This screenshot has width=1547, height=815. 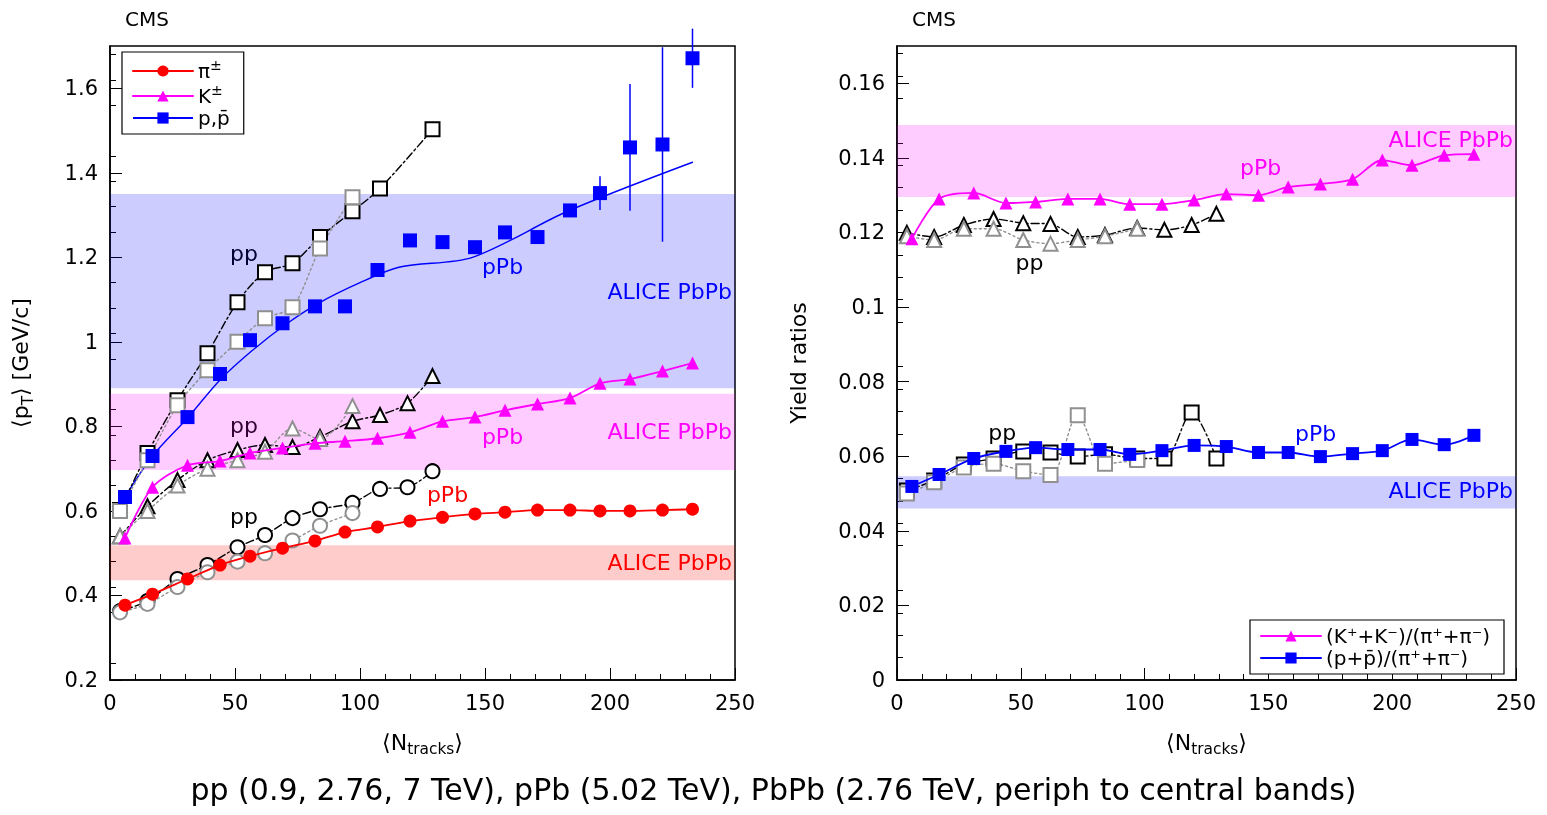 What do you see at coordinates (798, 363) in the screenshot?
I see `y-axis-title: Yield ratios` at bounding box center [798, 363].